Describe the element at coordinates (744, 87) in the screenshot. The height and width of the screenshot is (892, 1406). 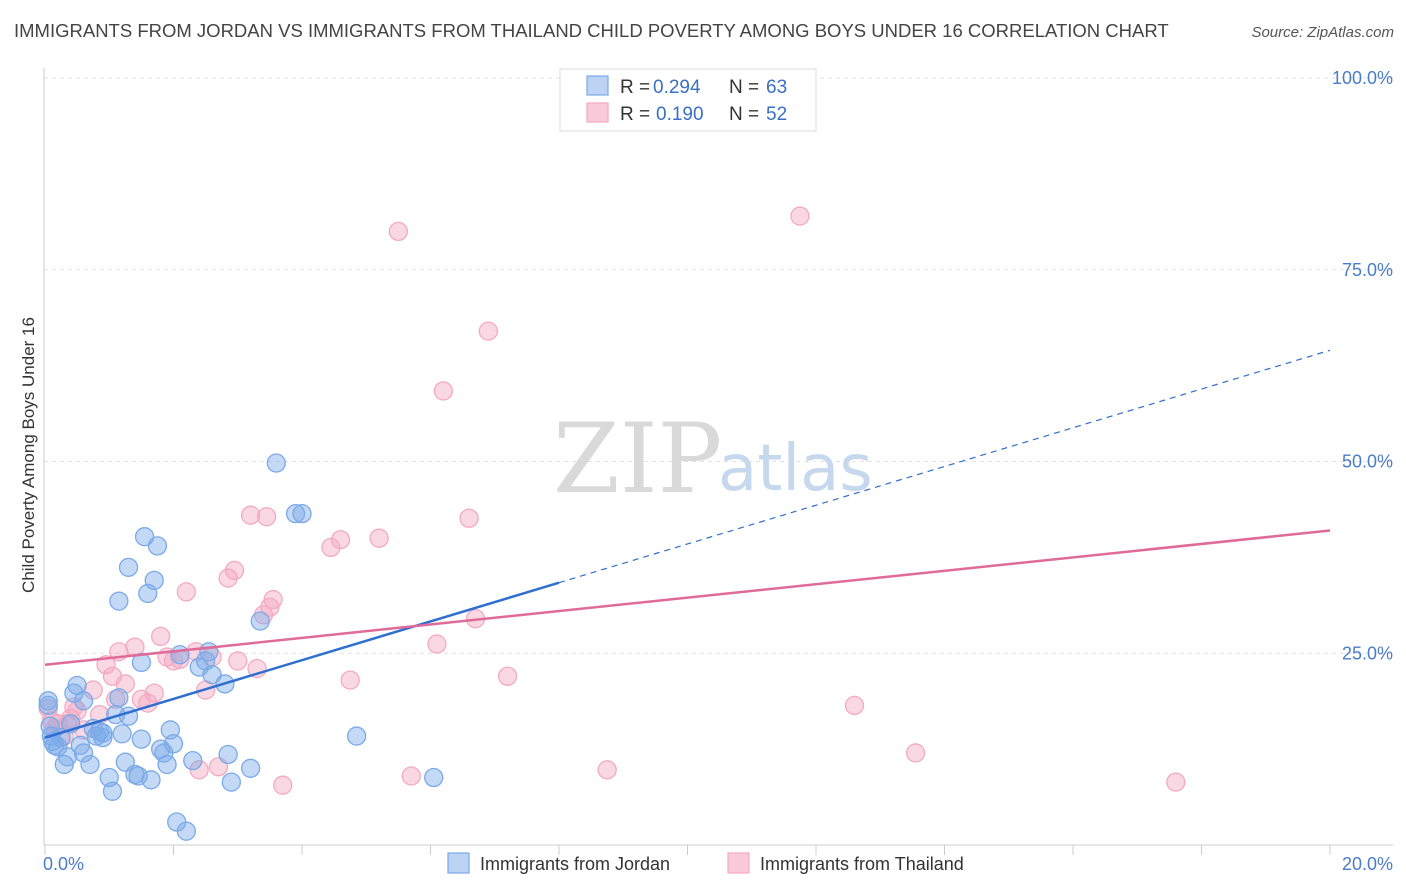
I see `legend-n-label-jordan: N =` at that location.